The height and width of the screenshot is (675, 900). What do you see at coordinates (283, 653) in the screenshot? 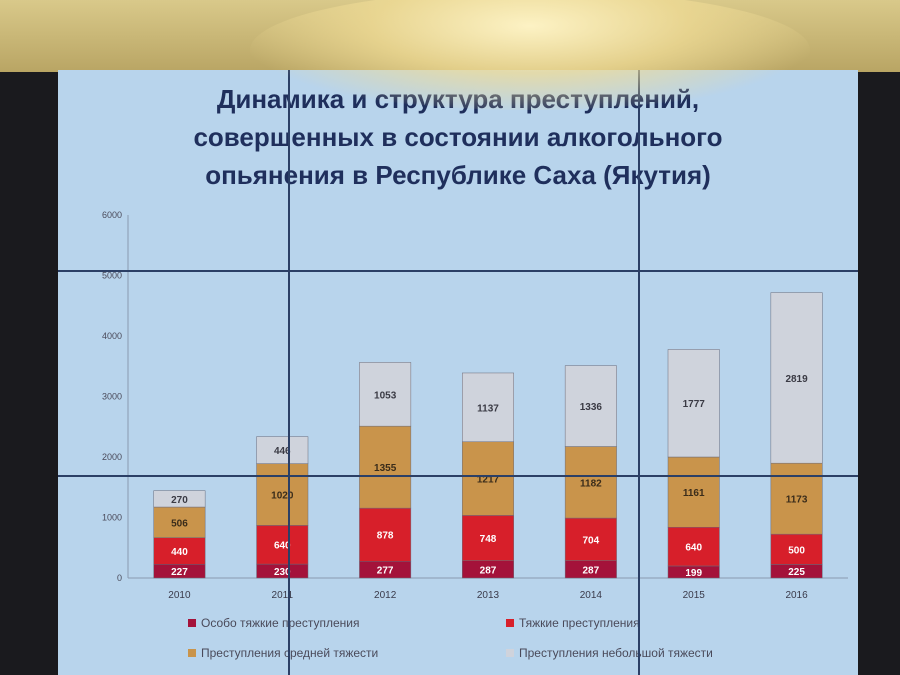
I see `legend-item-medium: Преступления средней тяжести` at bounding box center [283, 653].